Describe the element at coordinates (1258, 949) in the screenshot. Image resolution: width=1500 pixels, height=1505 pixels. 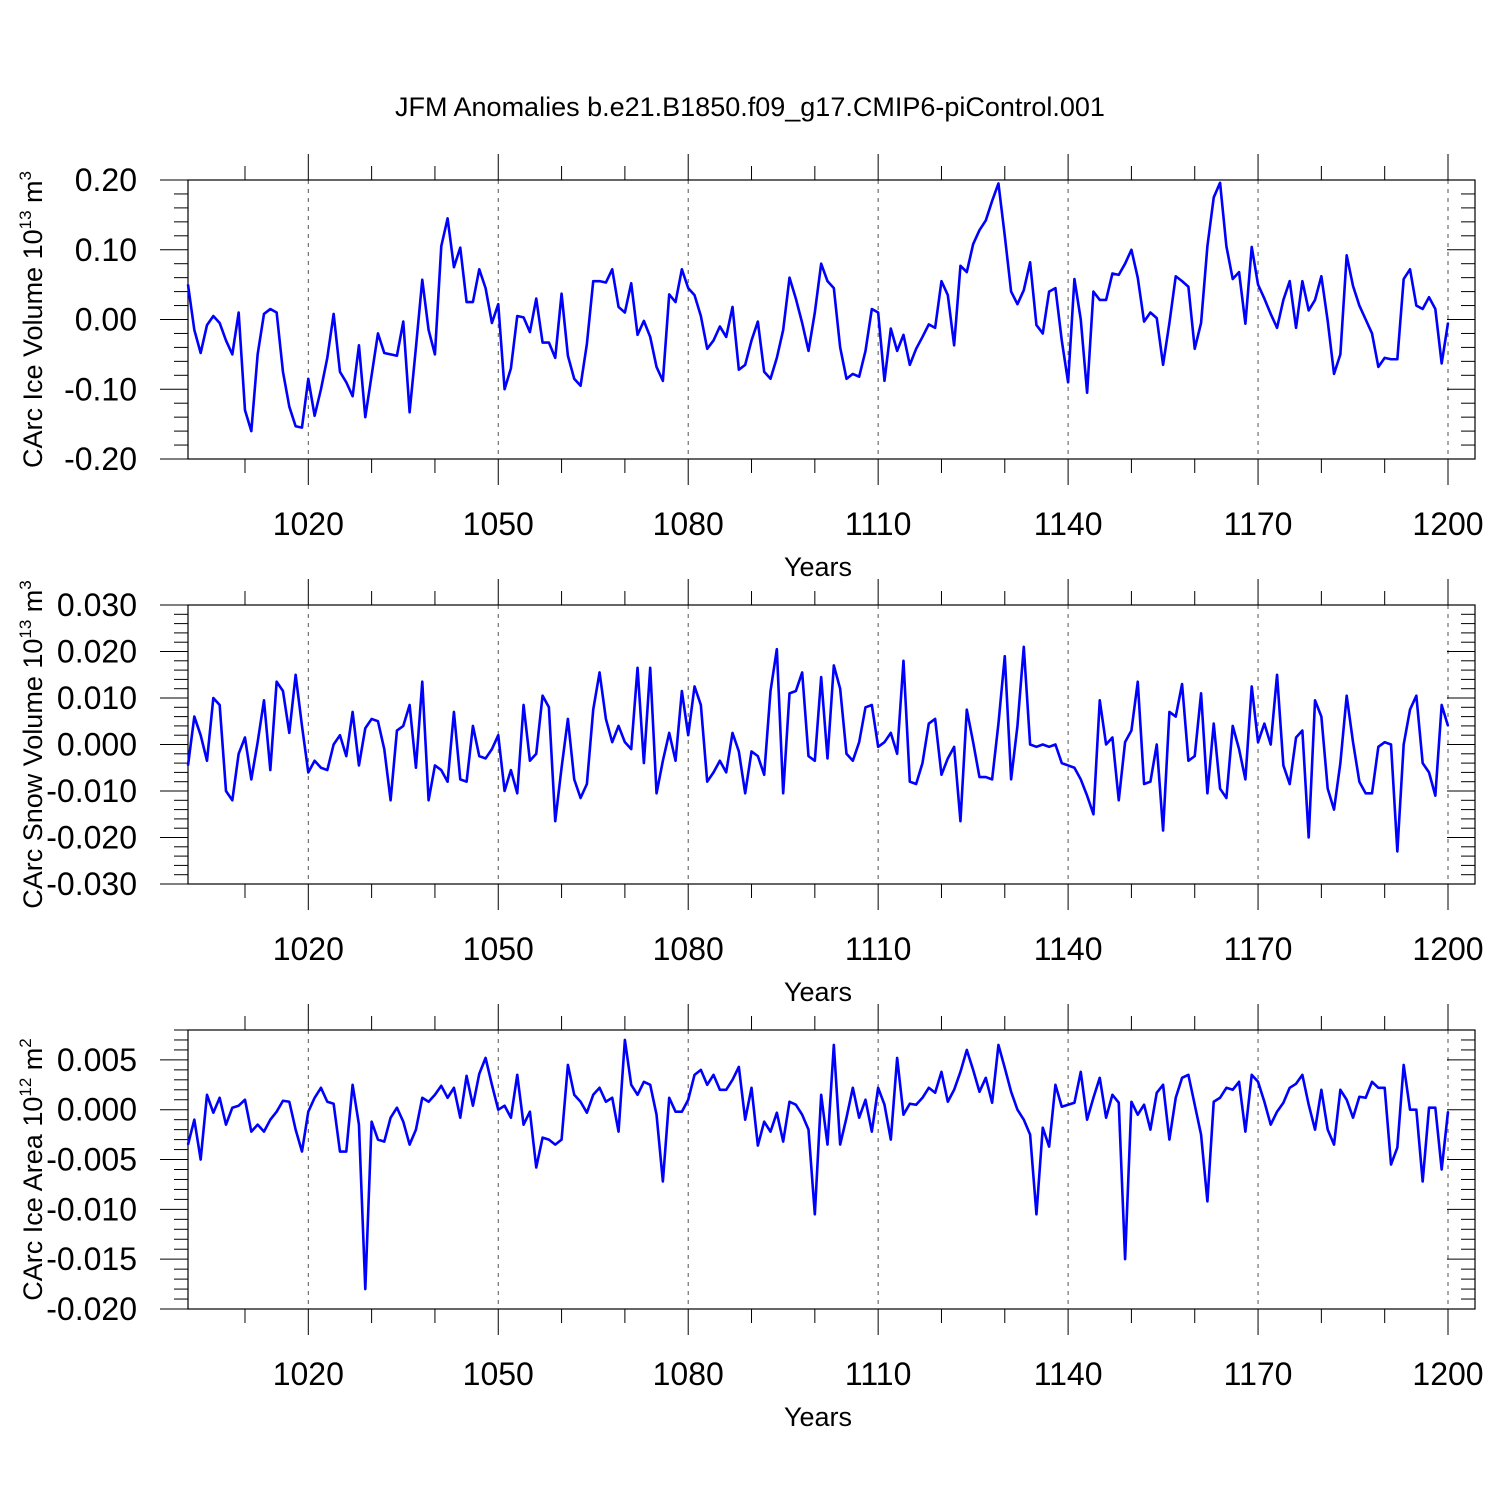
I see `x-tick-label: 1170` at that location.